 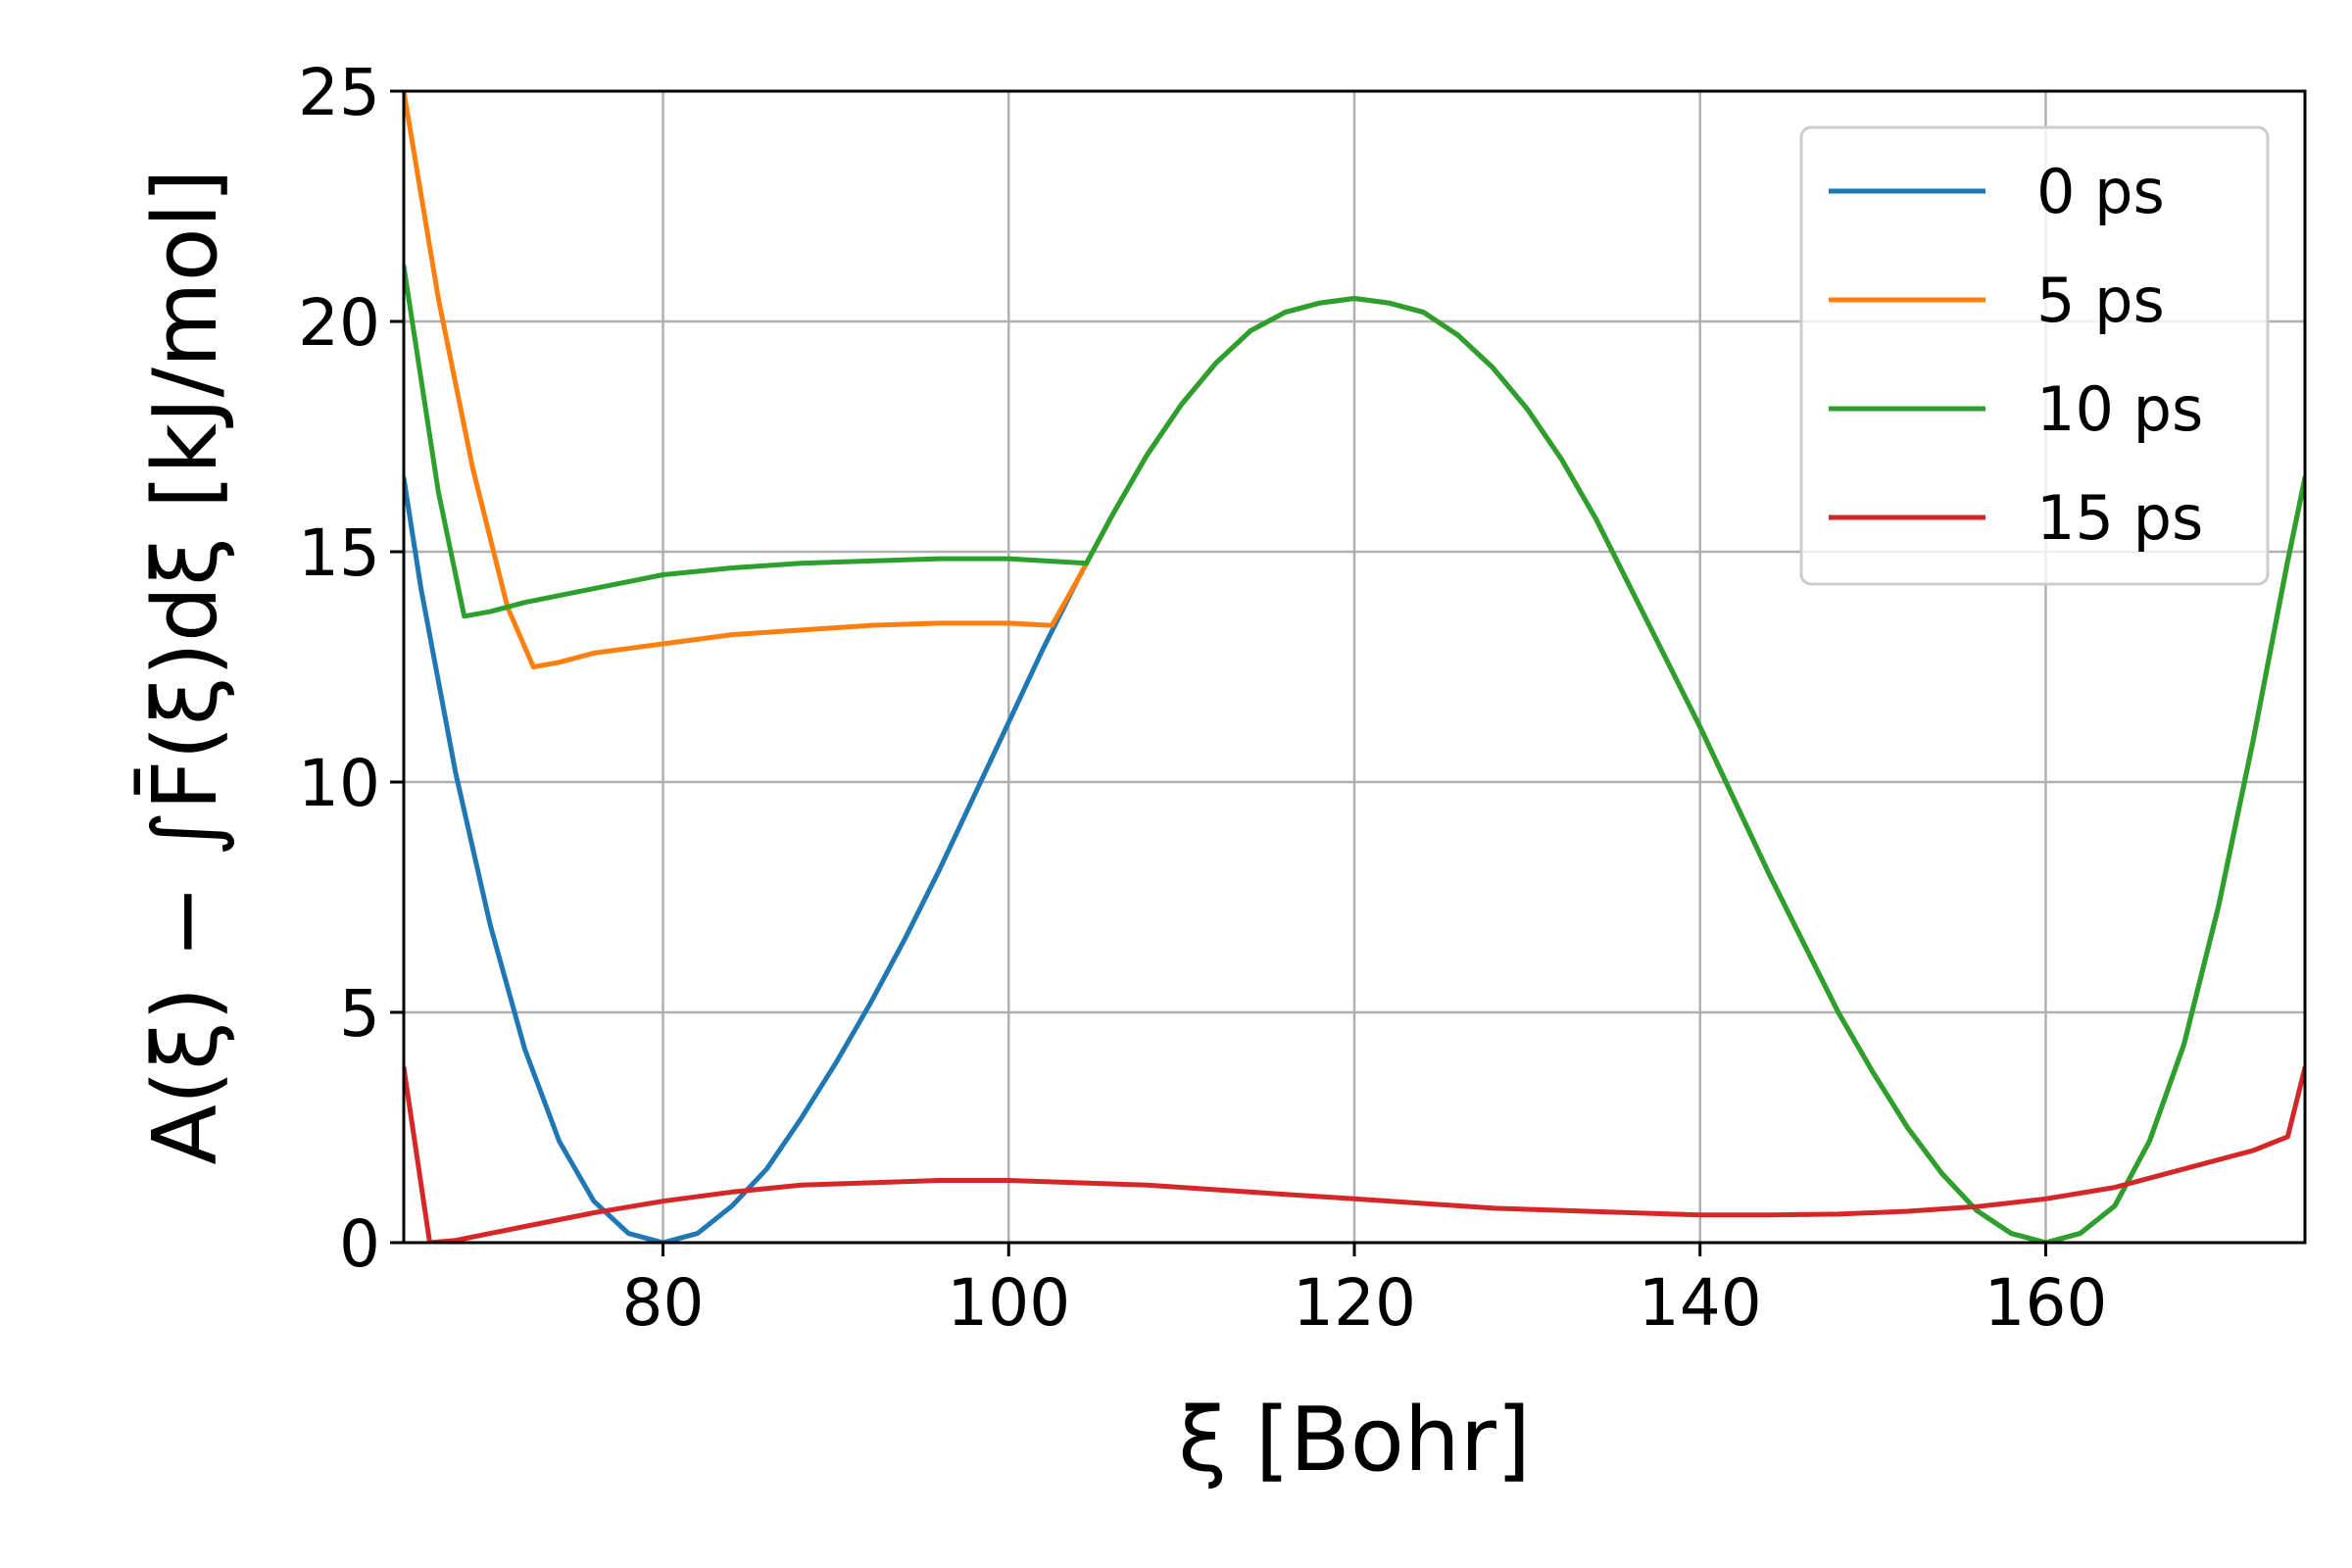 I want to click on legend-label: 10 ps, so click(x=2119, y=409).